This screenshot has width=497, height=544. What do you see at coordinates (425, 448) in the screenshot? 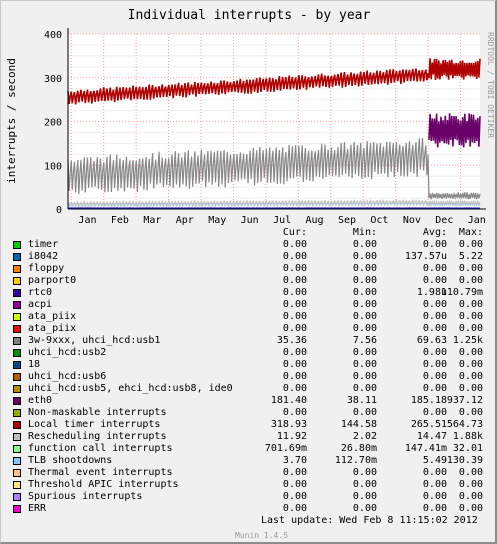
I see `legend-avg: 147.41m` at bounding box center [425, 448].